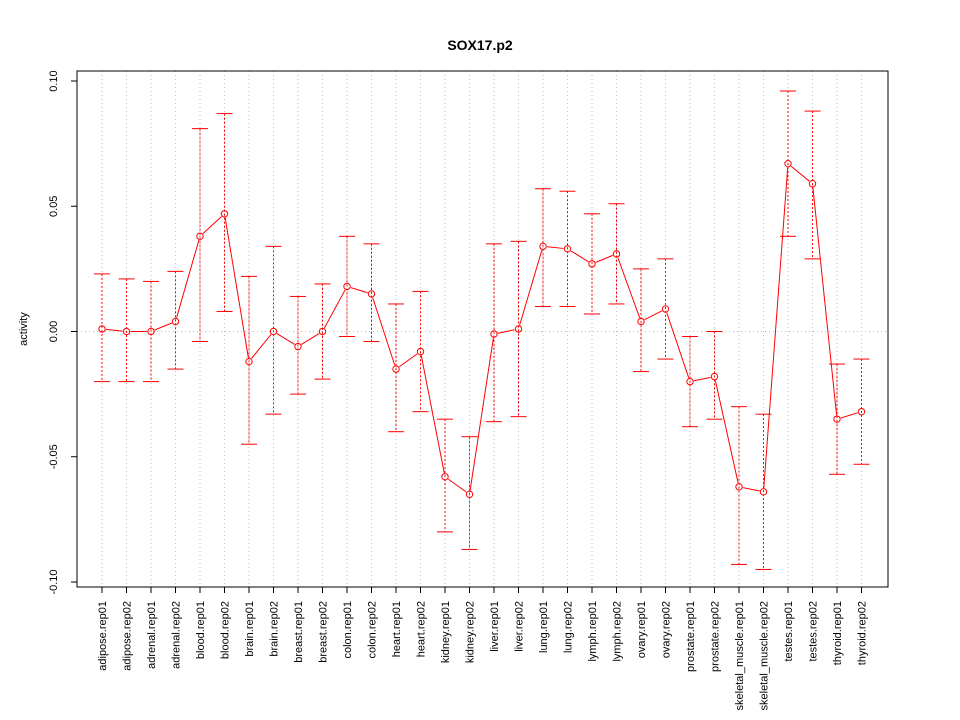 This screenshot has height=720, width=960. What do you see at coordinates (24, 329) in the screenshot?
I see `y-axis-label: activity` at bounding box center [24, 329].